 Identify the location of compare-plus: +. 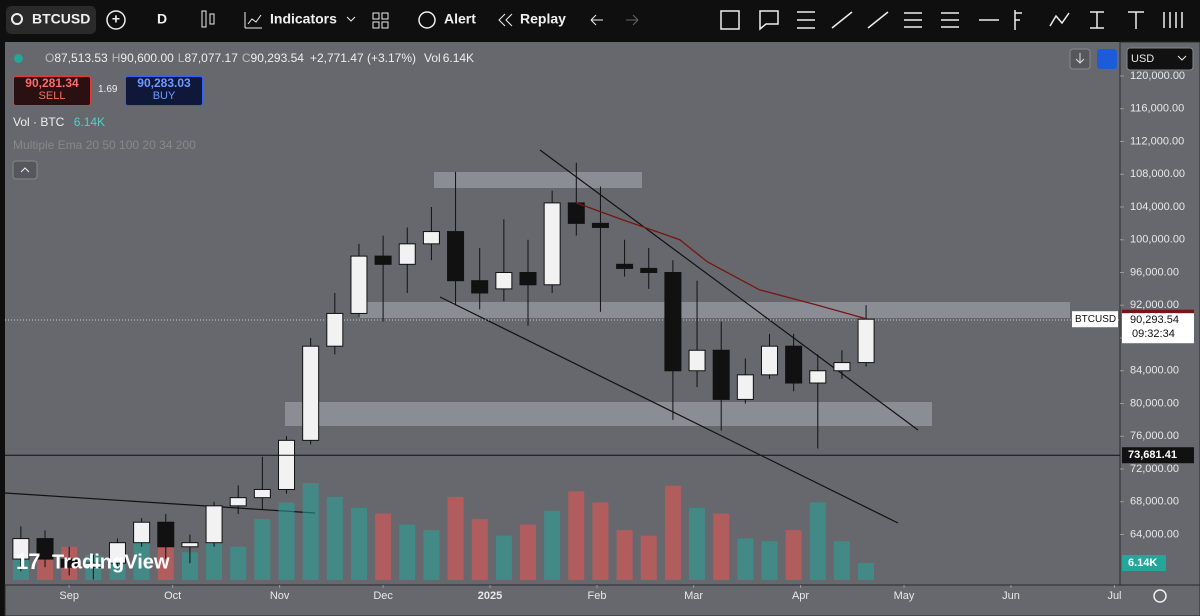
(116, 19).